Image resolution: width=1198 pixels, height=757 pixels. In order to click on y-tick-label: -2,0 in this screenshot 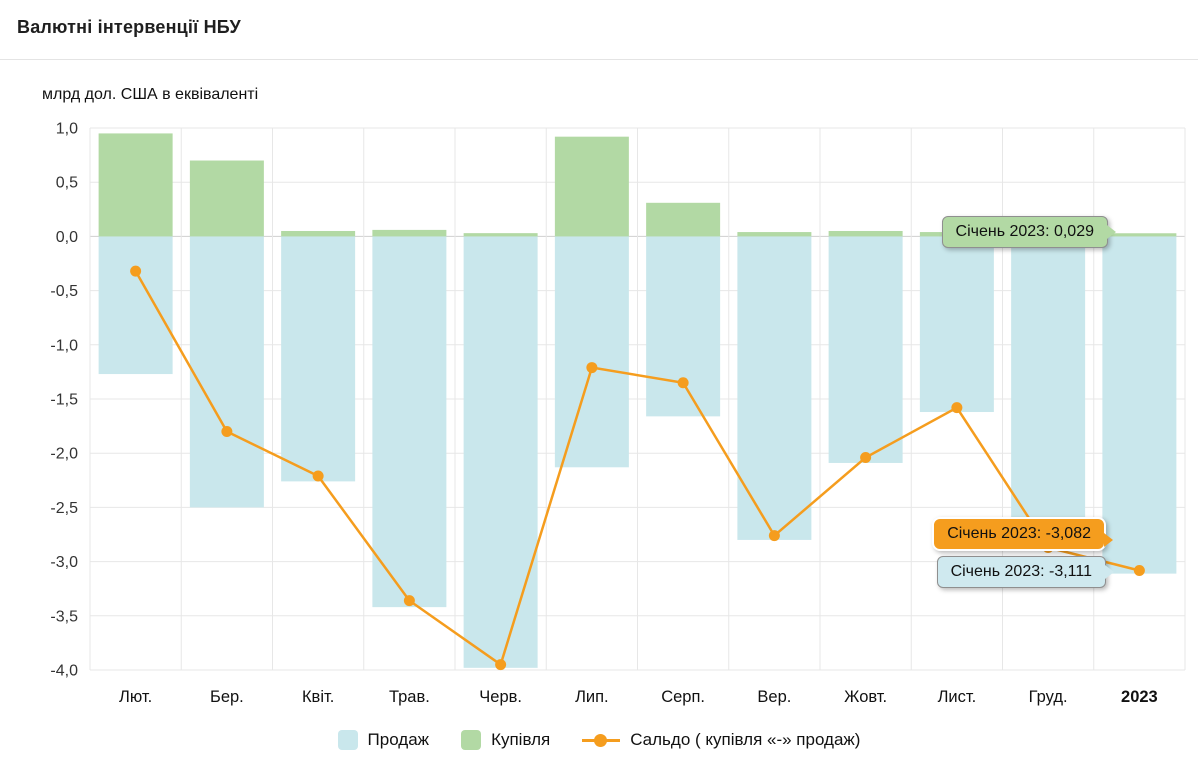, I will do `click(64, 454)`.